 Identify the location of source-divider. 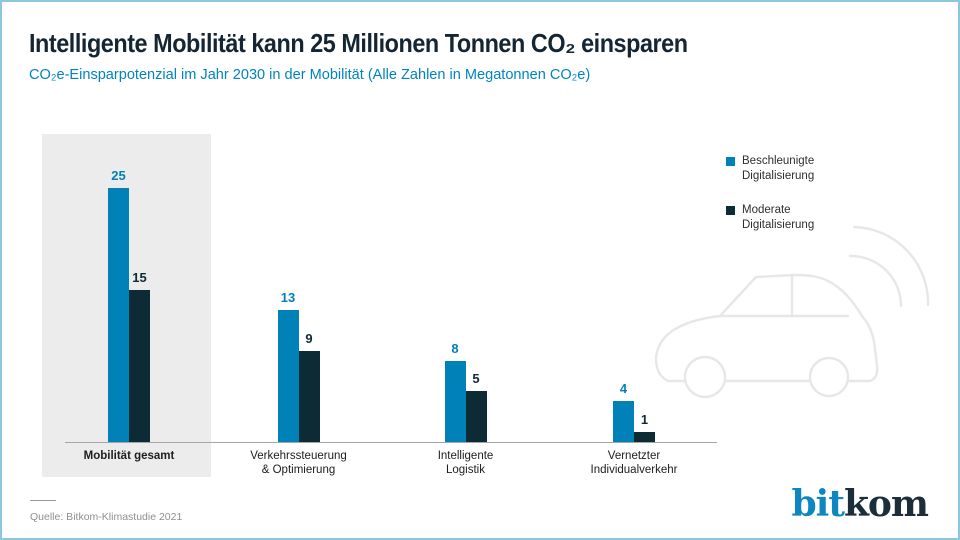
(43, 500).